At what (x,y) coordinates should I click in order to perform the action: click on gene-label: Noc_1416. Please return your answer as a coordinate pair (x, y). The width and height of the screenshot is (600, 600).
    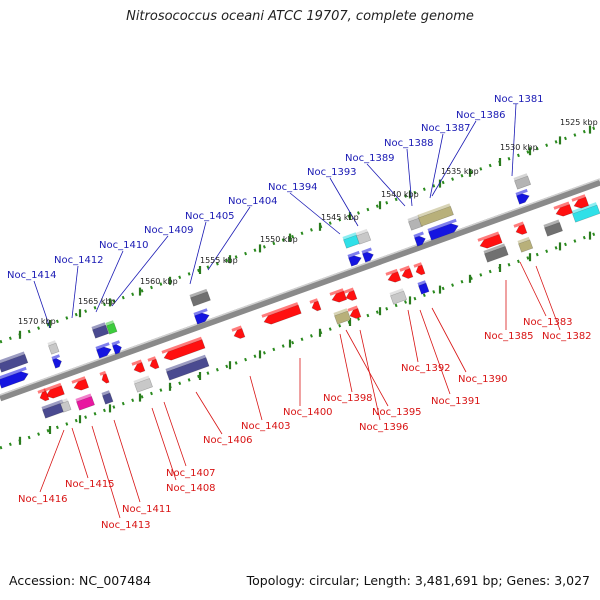
    Looking at the image, I should click on (43, 499).